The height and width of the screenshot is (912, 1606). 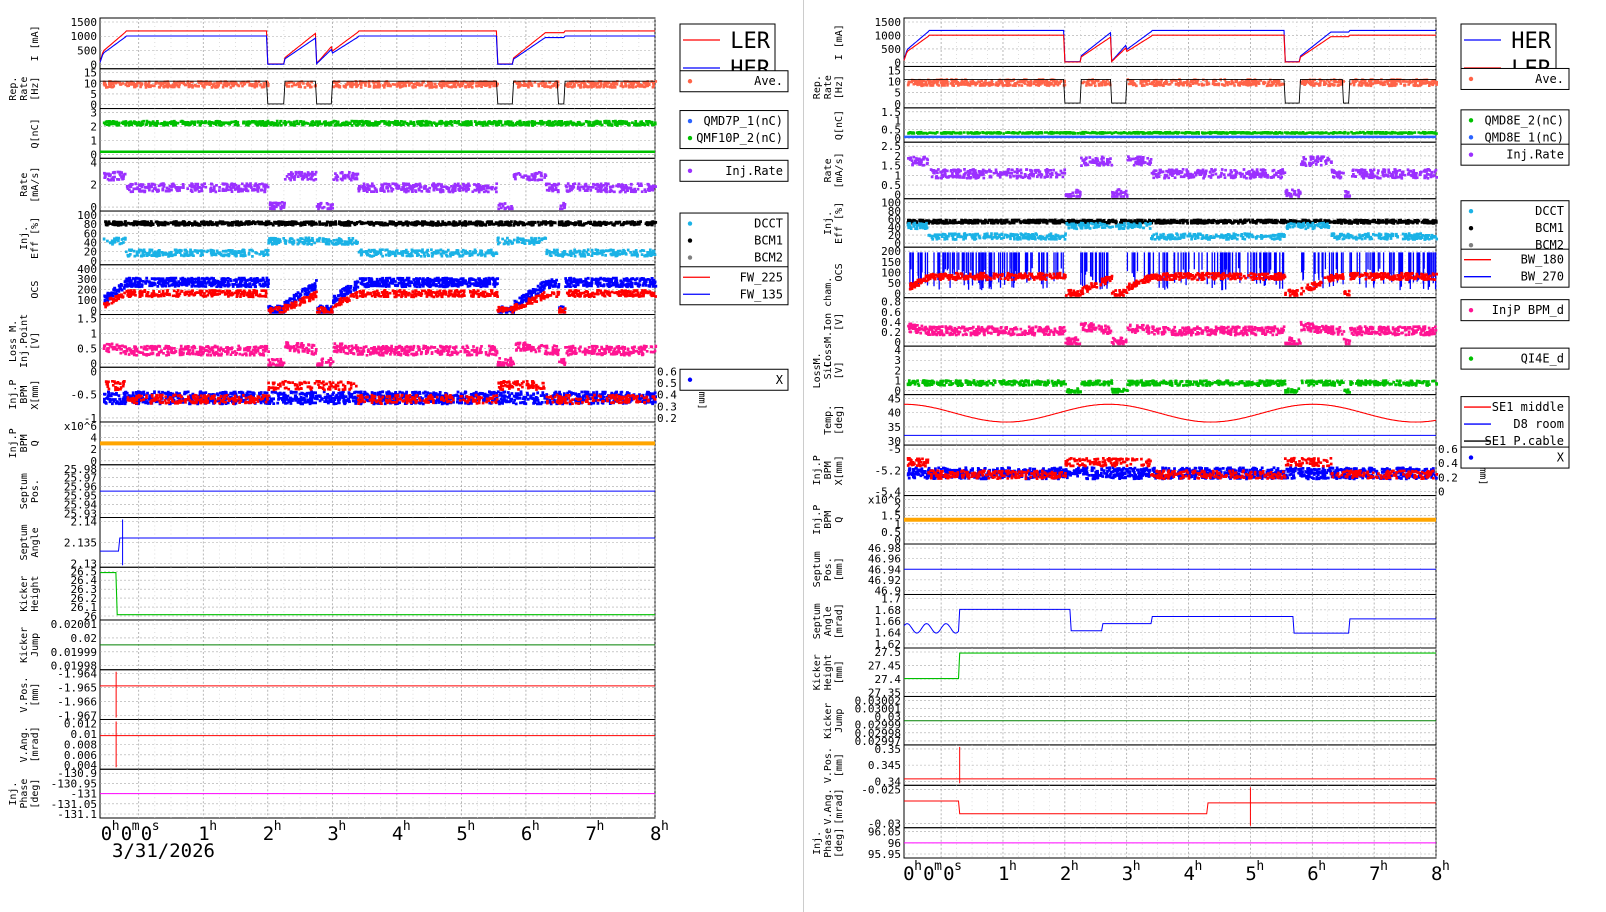 I want to click on legend: InjP BPM_d, so click(x=1515, y=310).